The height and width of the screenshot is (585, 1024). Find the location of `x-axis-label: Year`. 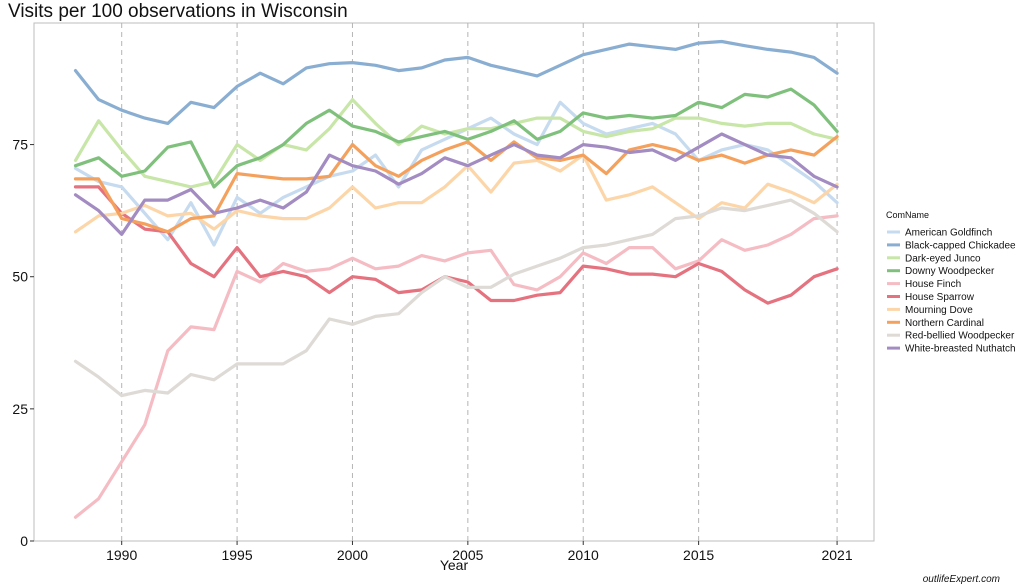

x-axis-label: Year is located at coordinates (454, 565).